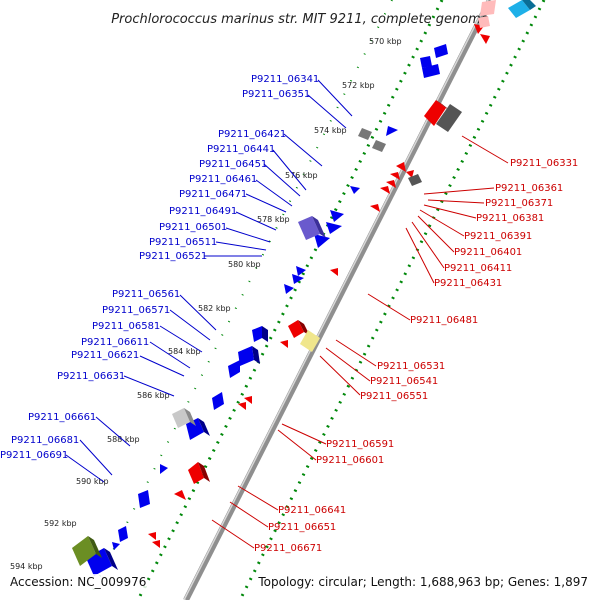 This screenshot has height=600, width=600. What do you see at coordinates (415, 180) in the screenshot?
I see `gene-reverse-gray-small` at bounding box center [415, 180].